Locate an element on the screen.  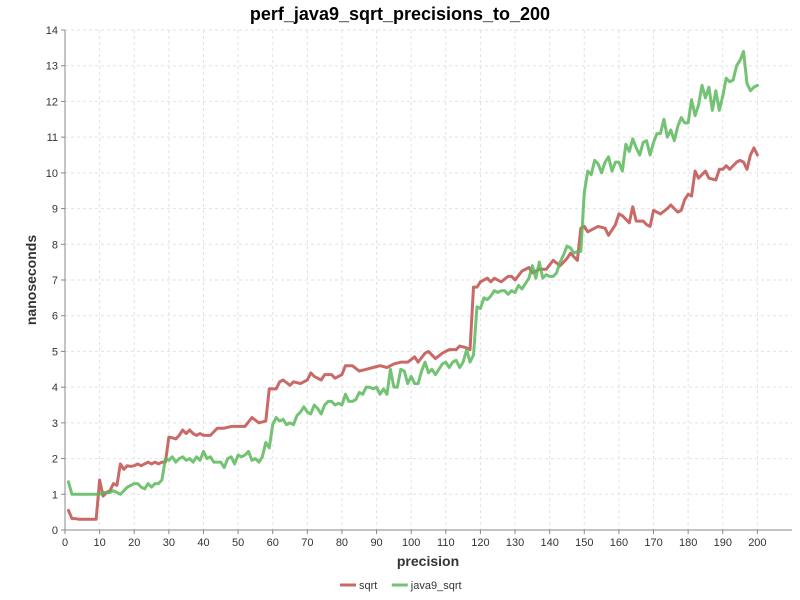
y-tick-label: 11 is located at coordinates (52, 138).